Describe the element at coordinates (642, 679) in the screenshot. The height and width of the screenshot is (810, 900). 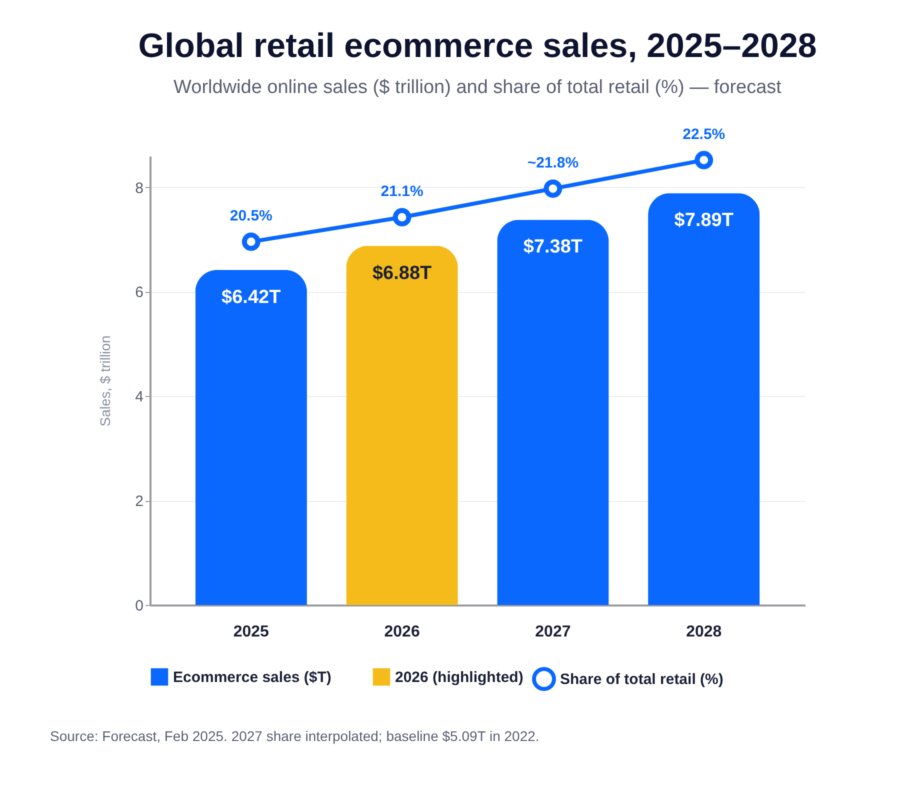
I see `legend-label: Share of total retail (%)` at that location.